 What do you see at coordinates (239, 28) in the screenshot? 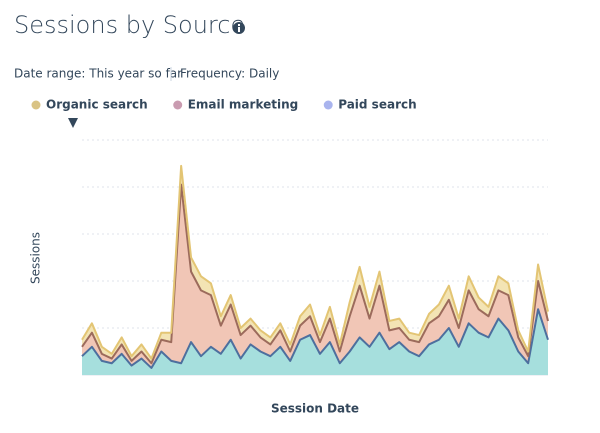
I see `info-icon` at bounding box center [239, 28].